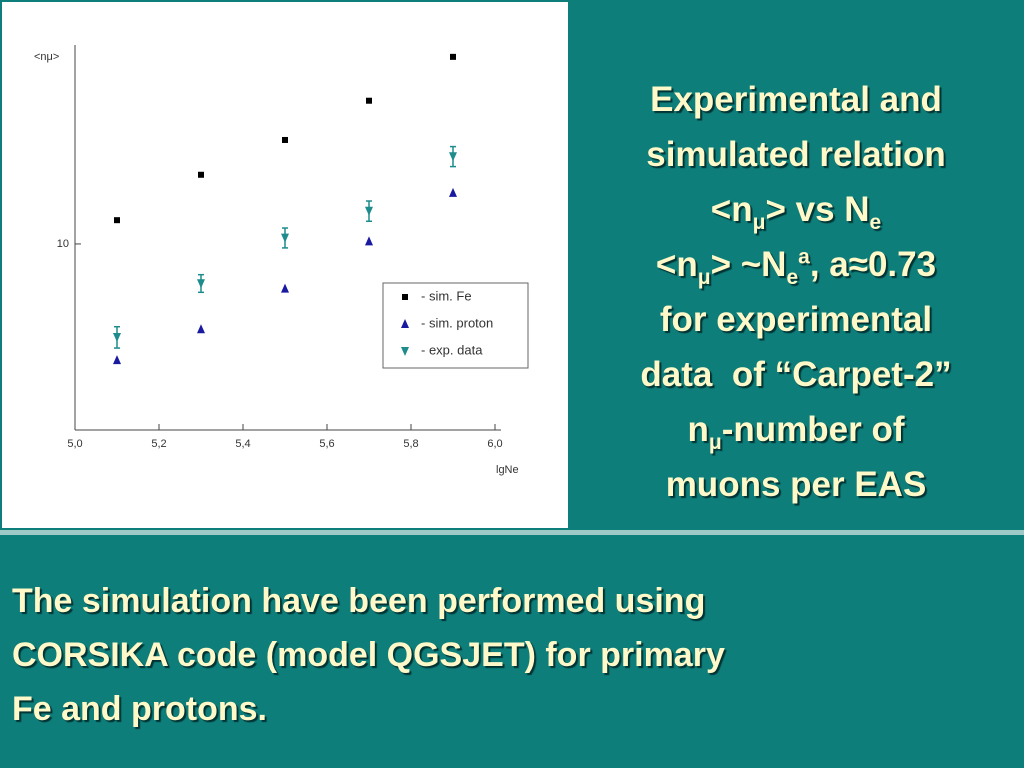  I want to click on text-run: data of “Carpet-2”, so click(796, 374).